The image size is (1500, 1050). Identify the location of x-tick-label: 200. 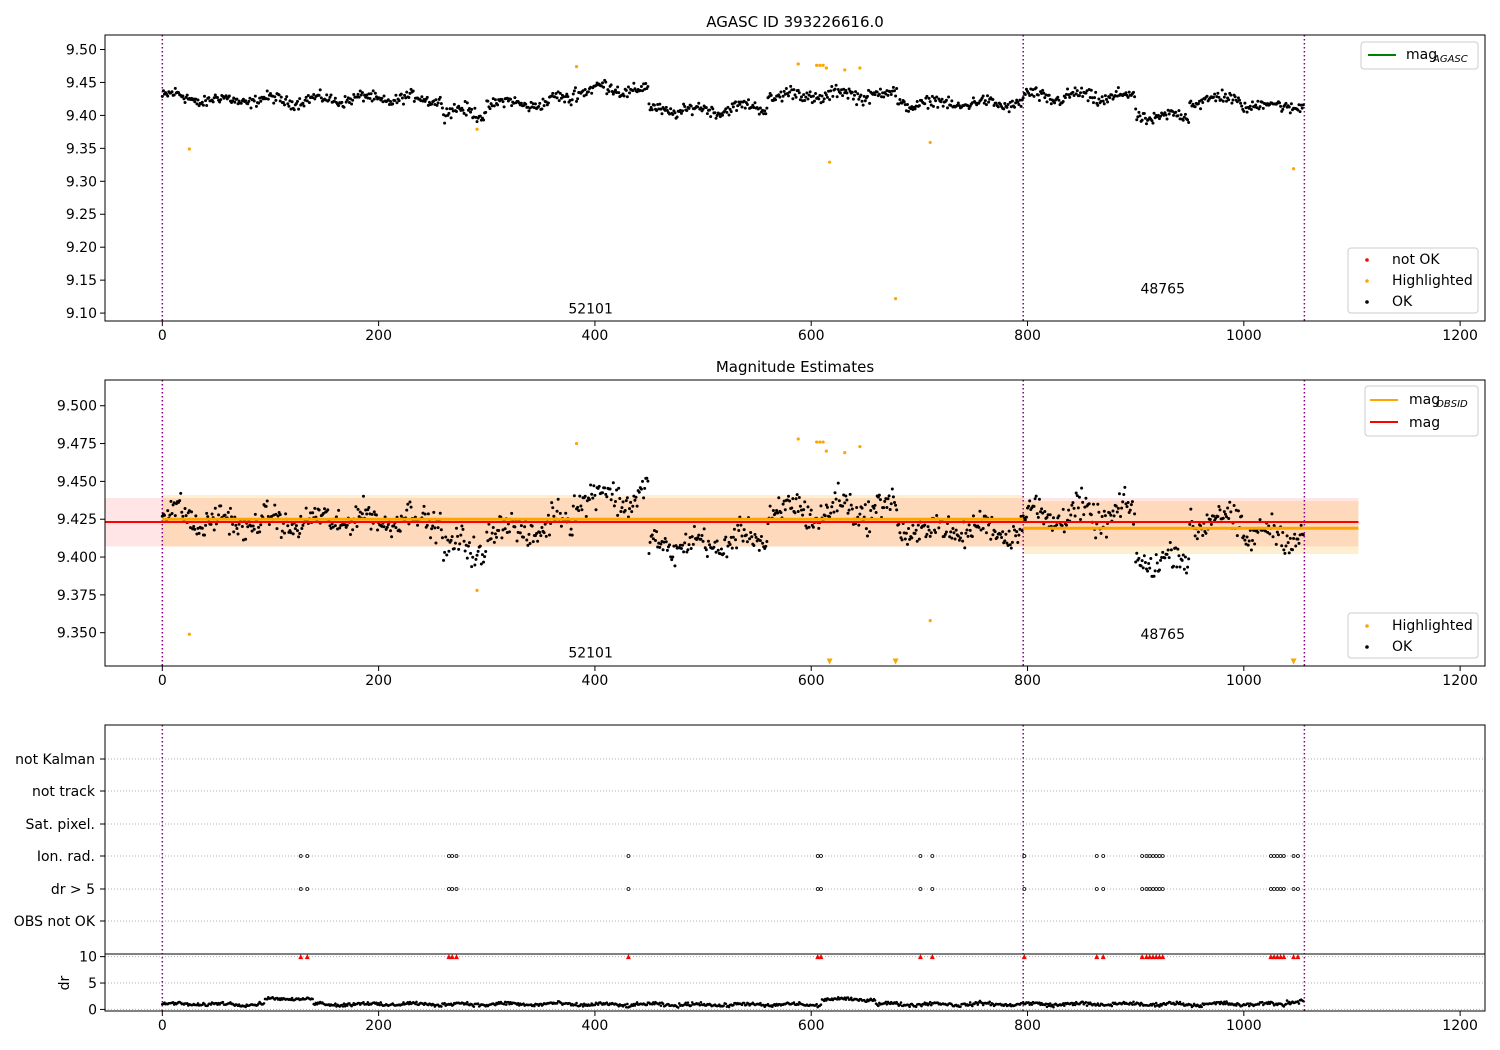
(378, 336).